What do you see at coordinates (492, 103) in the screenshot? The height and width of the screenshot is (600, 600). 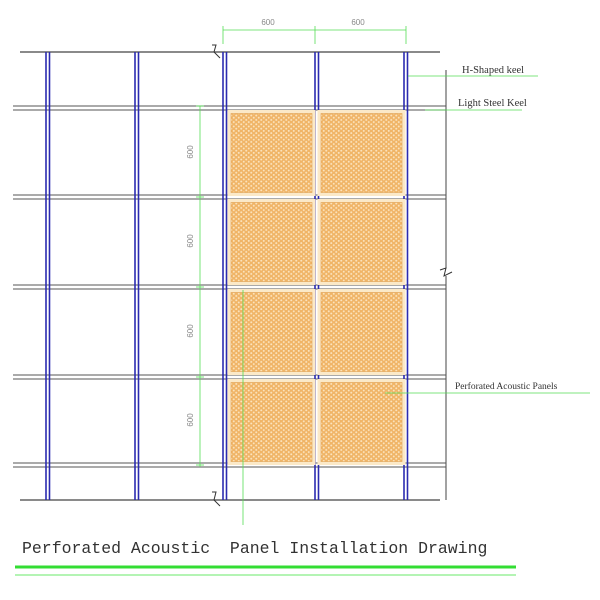 I see `label-light-steel-keel: Light Steel Keel` at bounding box center [492, 103].